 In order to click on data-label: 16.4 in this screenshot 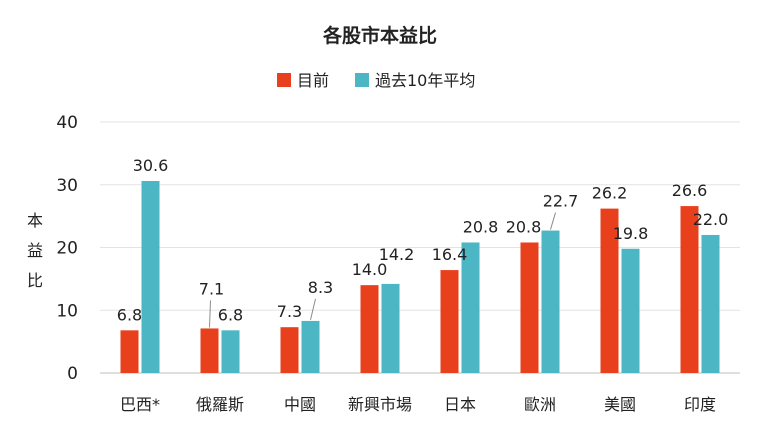, I will do `click(450, 254)`.